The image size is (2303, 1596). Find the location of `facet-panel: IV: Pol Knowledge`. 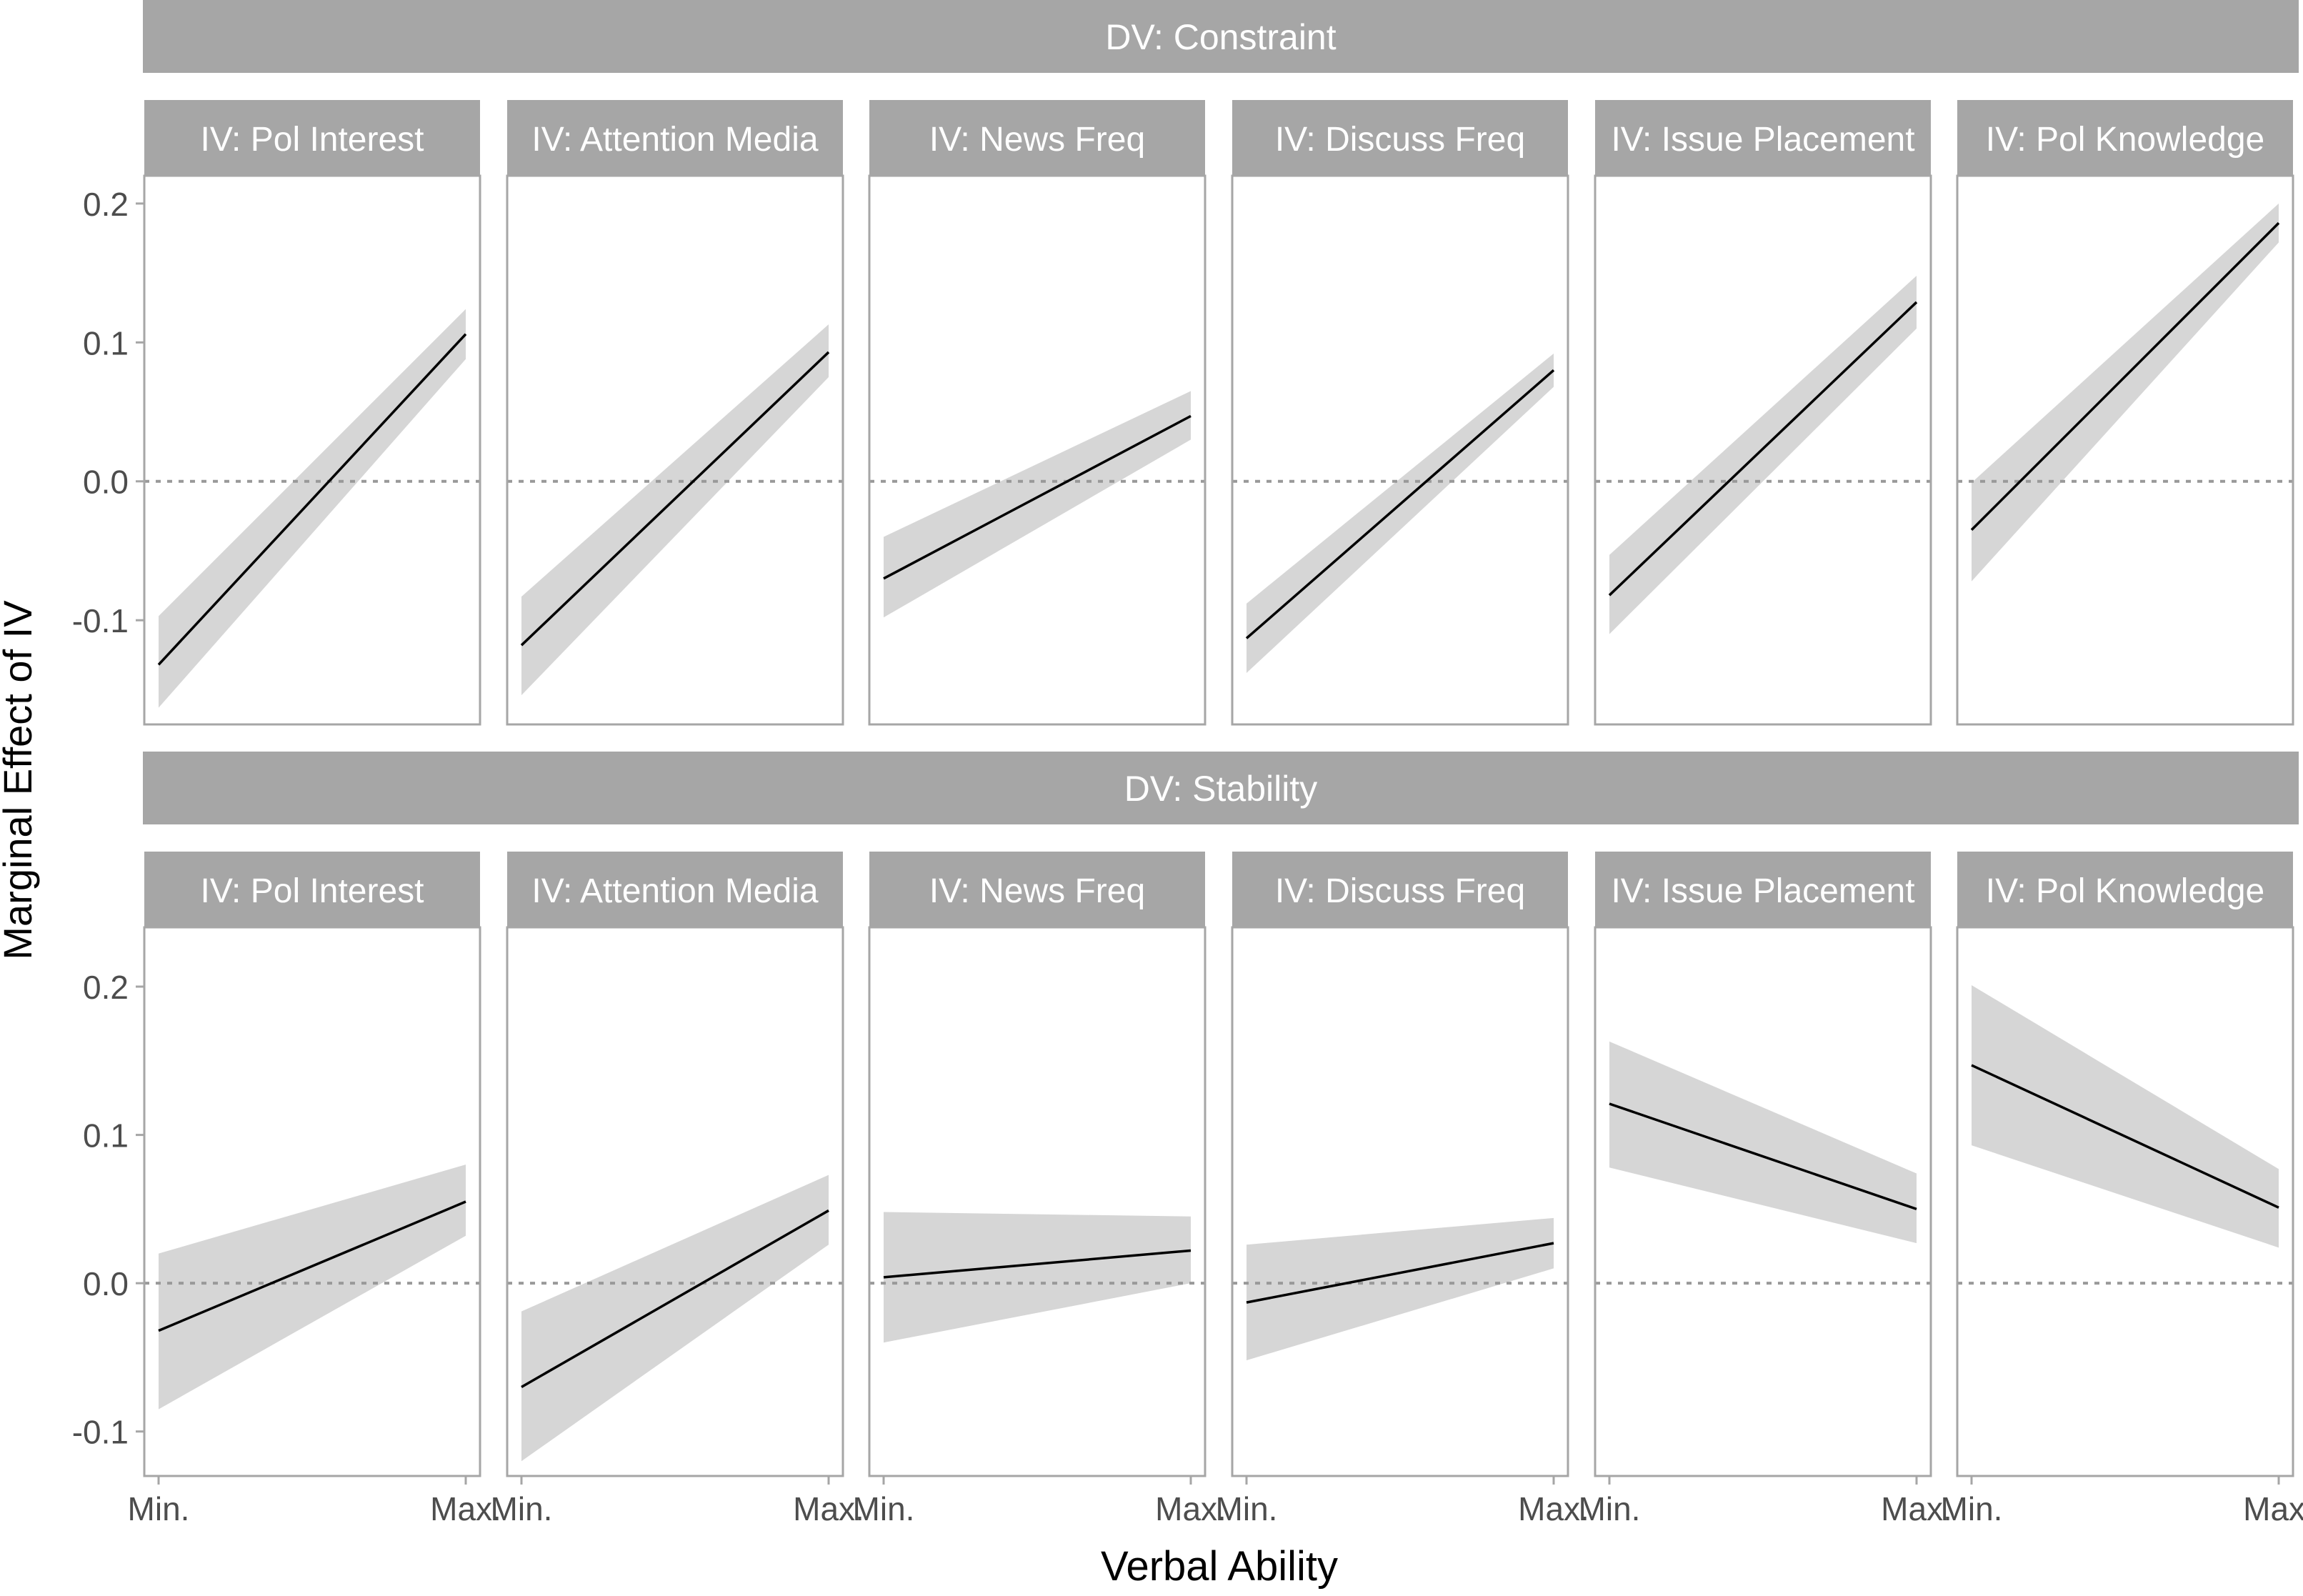

facet-panel: IV: Pol Knowledge is located at coordinates (2125, 413).